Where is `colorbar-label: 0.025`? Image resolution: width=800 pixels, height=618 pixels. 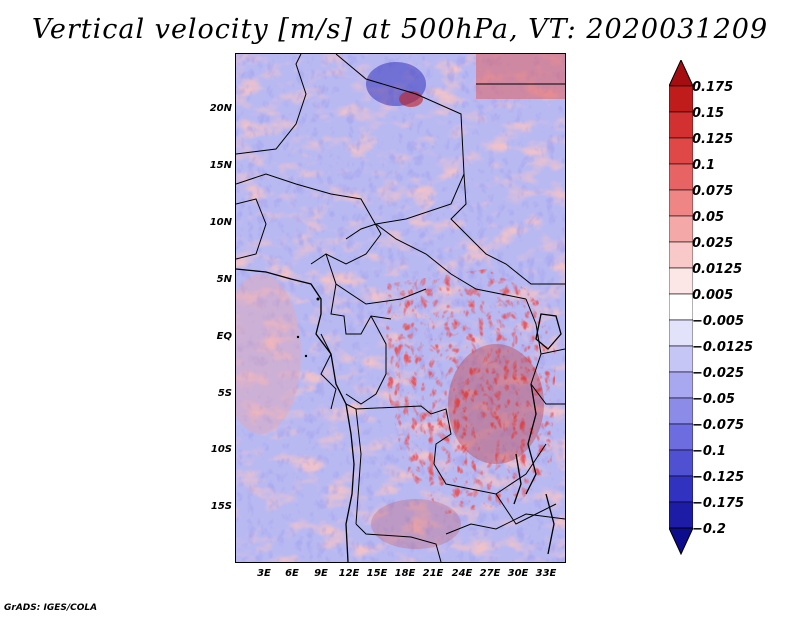 colorbar-label: 0.025 is located at coordinates (713, 243).